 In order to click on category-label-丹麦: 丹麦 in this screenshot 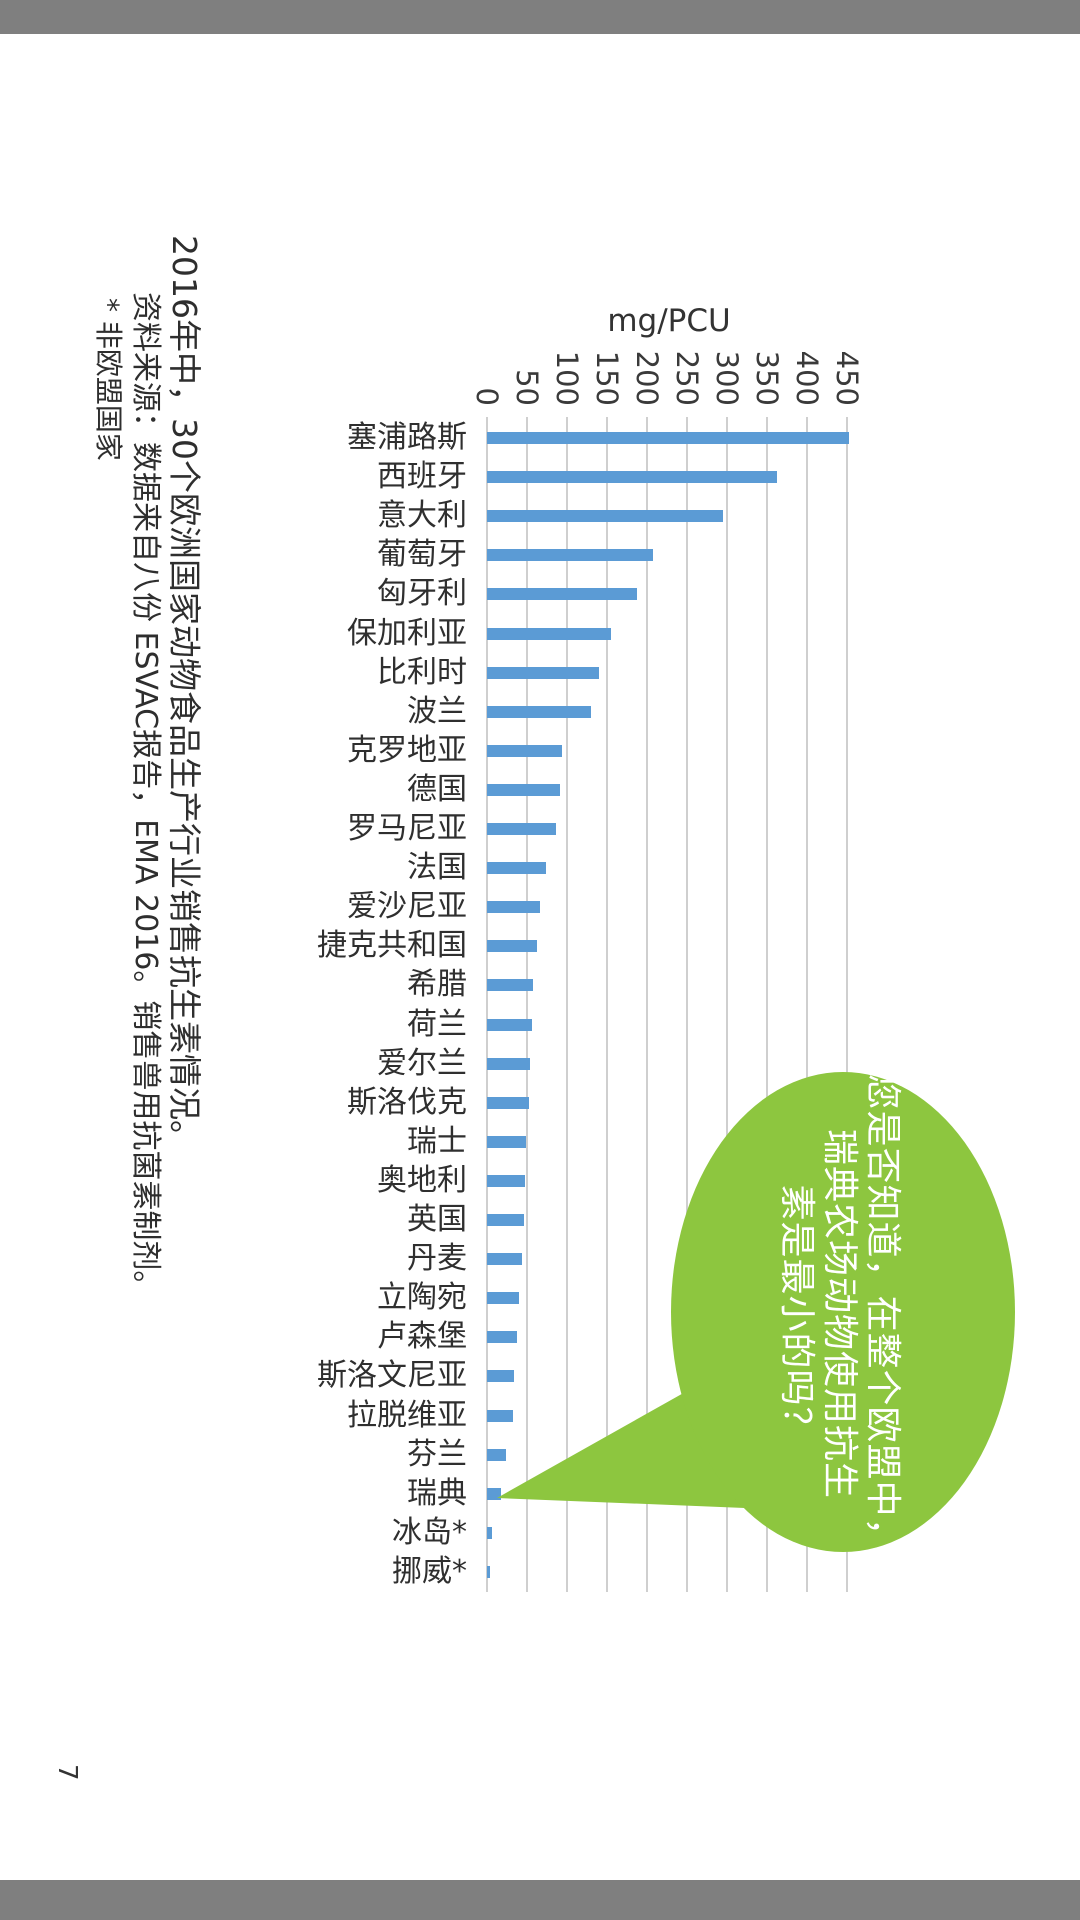, I will do `click(437, 1259)`.